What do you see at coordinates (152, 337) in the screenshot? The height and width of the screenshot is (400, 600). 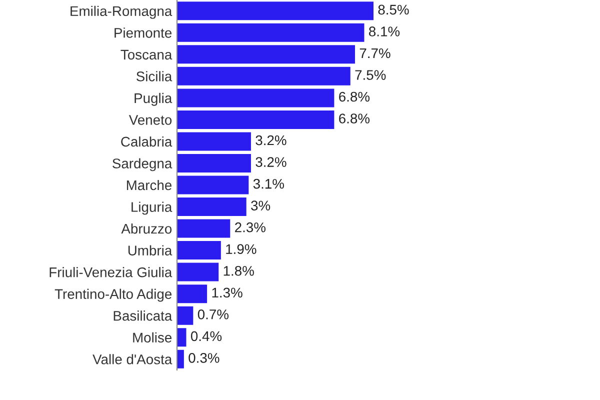 I see `y-tick-label: Molise` at bounding box center [152, 337].